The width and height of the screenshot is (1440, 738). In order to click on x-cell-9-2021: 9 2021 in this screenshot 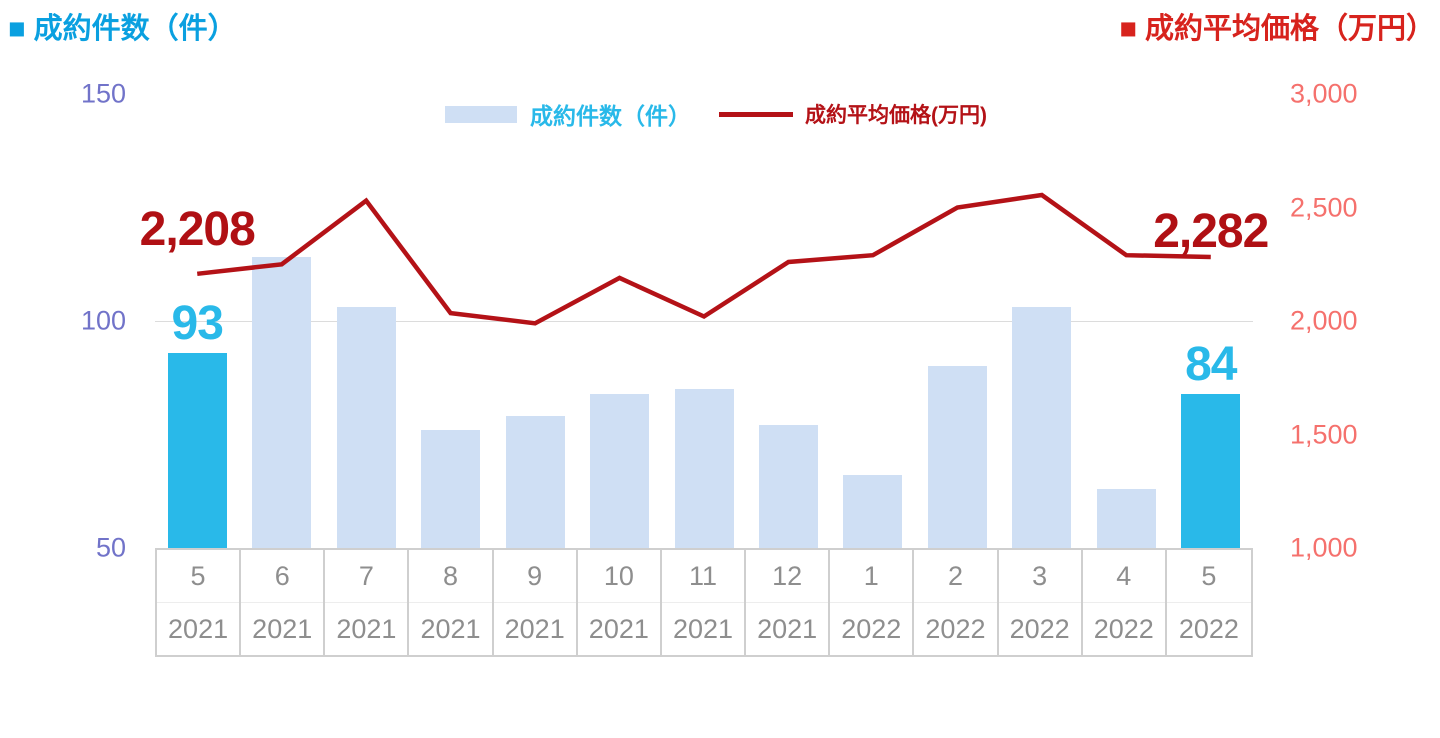, I will do `click(535, 602)`.